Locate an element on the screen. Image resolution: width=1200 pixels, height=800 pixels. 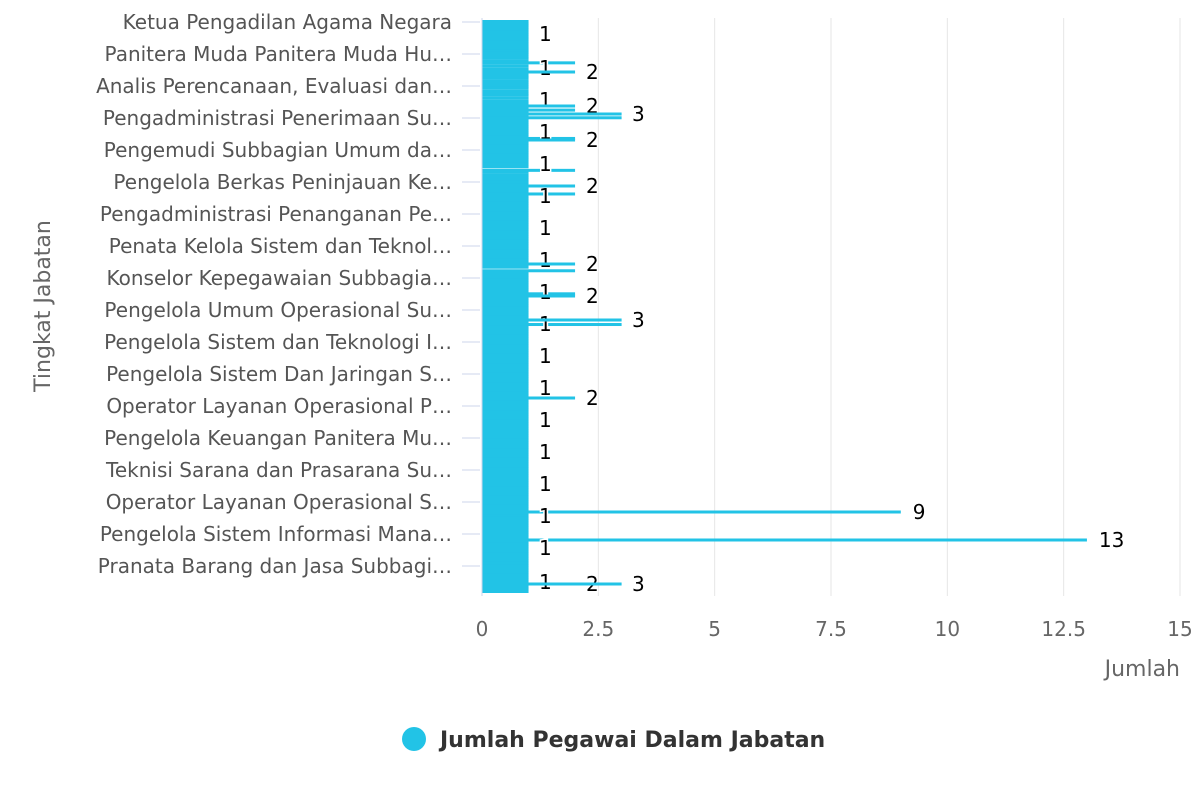
legend-label: Jumlah Pegawai Dalam Jabatan is located at coordinates (631, 740).